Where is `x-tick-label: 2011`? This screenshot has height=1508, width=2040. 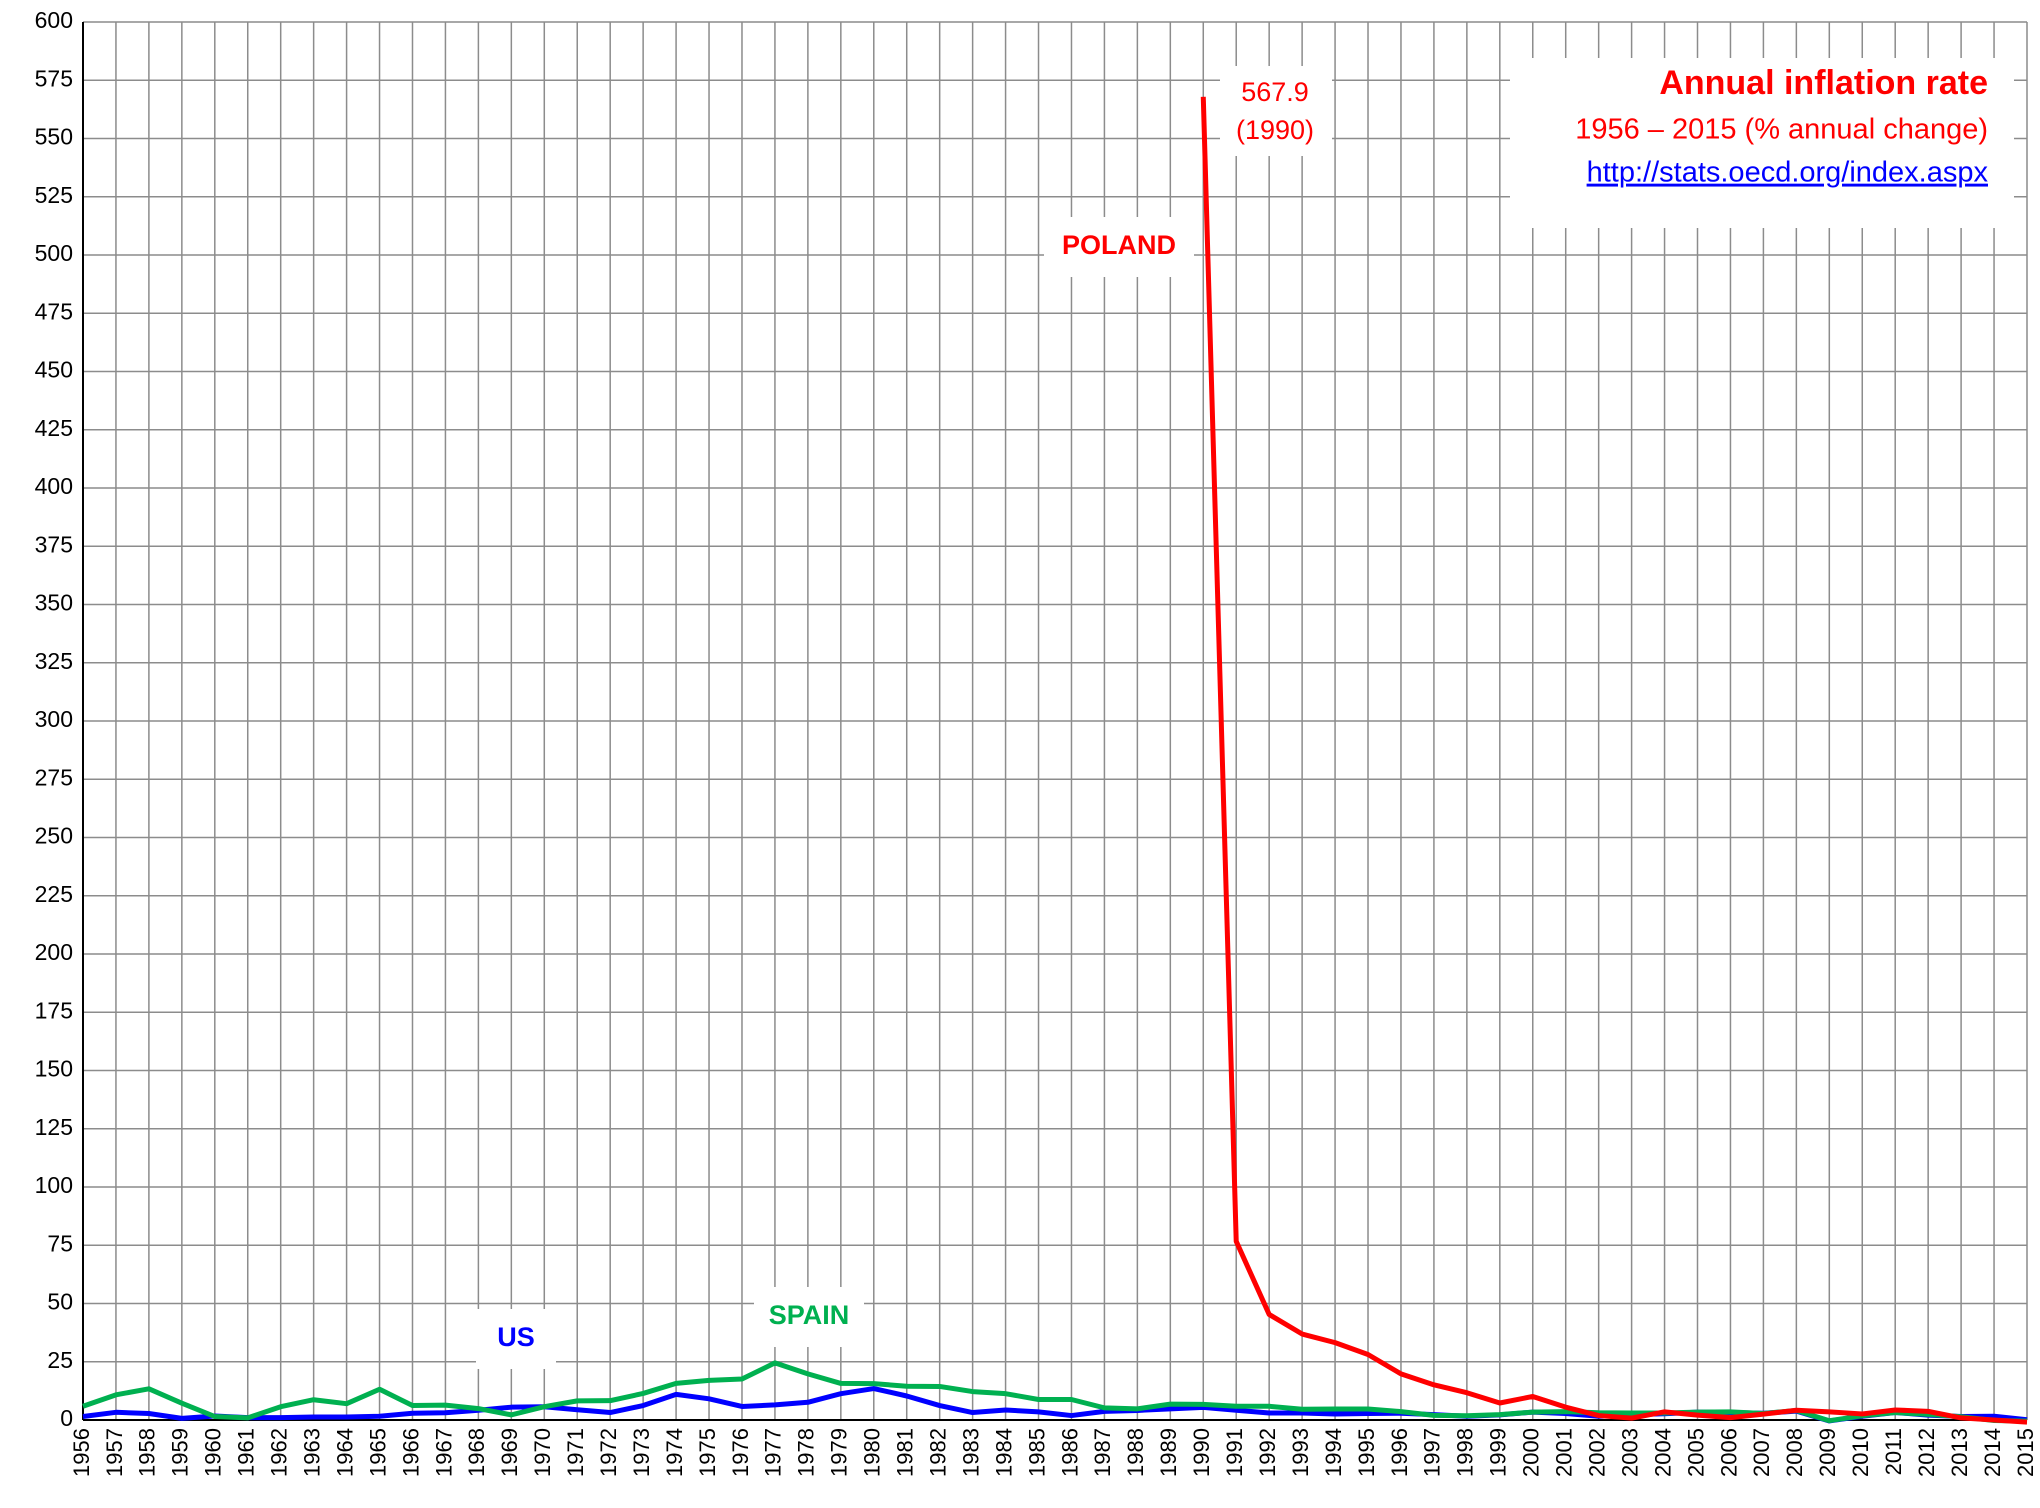 x-tick-label: 2011 is located at coordinates (1893, 1451).